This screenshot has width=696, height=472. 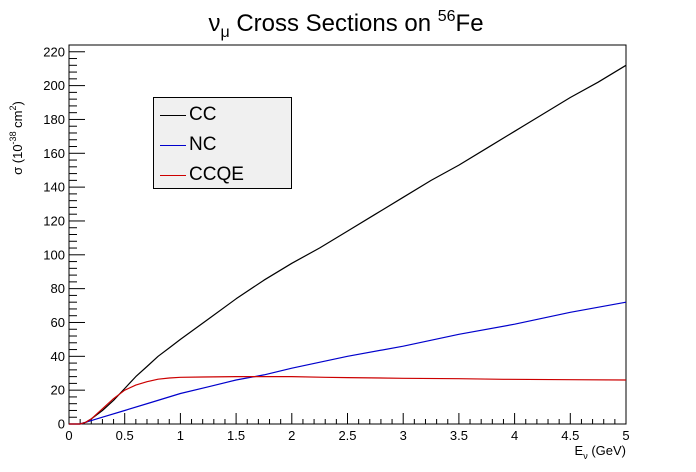 What do you see at coordinates (625, 435) in the screenshot?
I see `x-tick-label: 5` at bounding box center [625, 435].